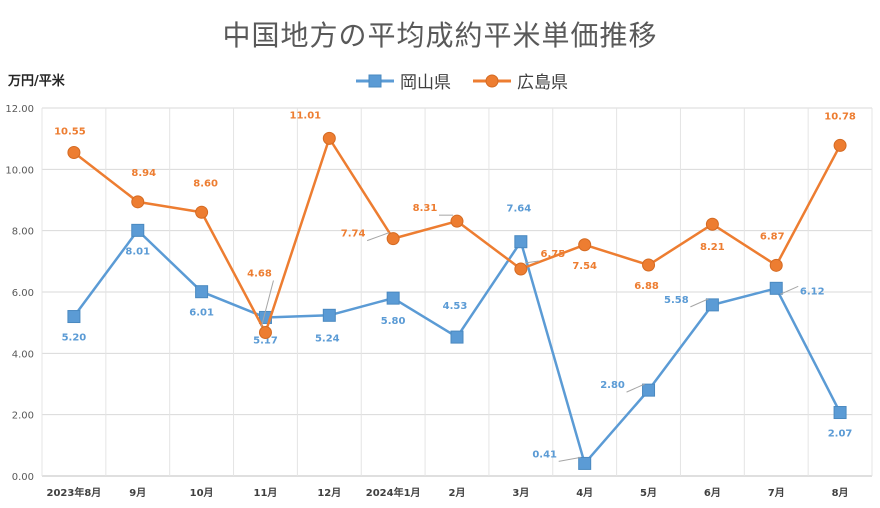 Image resolution: width=880 pixels, height=508 pixels. Describe the element at coordinates (137, 251) in the screenshot. I see `data-label-okayama: 8.01` at that location.